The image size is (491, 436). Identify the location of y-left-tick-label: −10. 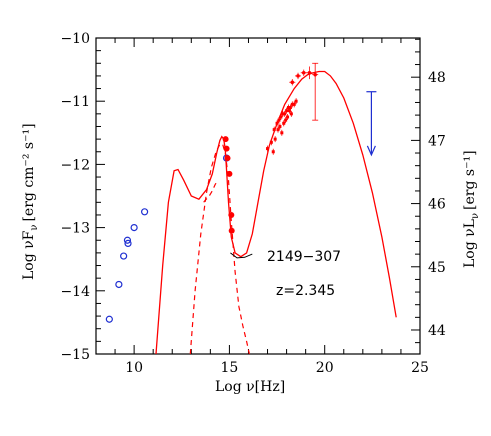
(75, 39).